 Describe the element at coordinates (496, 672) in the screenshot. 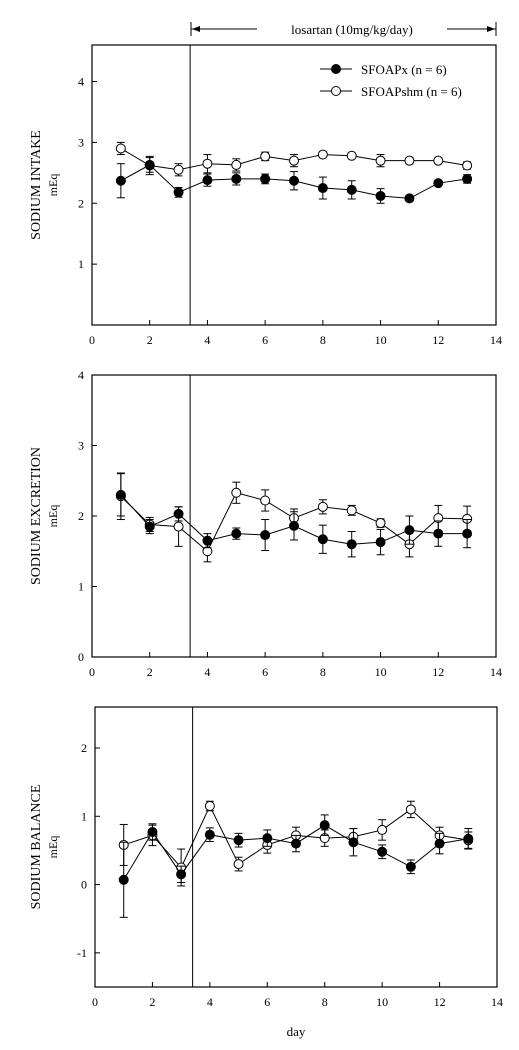

I see `excretion-x-tick-label: 14` at that location.